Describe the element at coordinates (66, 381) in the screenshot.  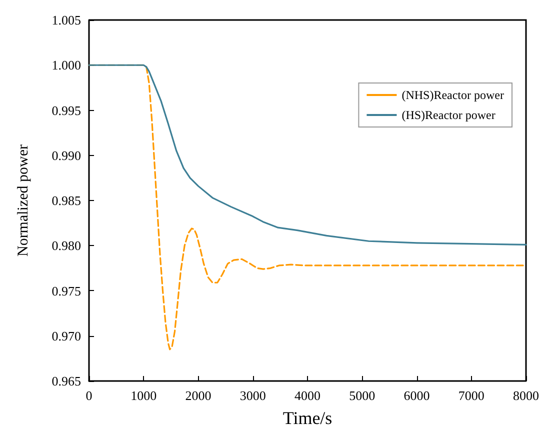
I see `y-tick-label: 0.965` at that location.